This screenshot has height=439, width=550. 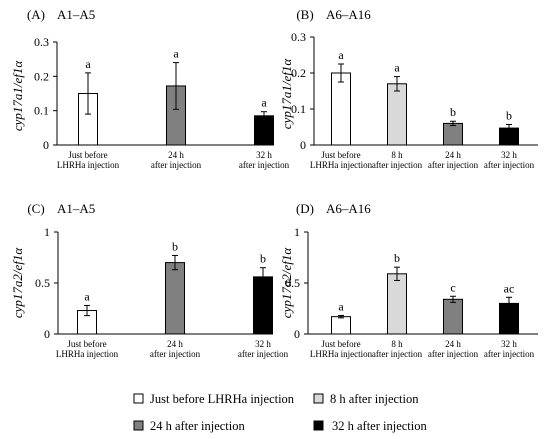 What do you see at coordinates (380, 426) in the screenshot?
I see `legend-label: 32 h after injection` at bounding box center [380, 426].